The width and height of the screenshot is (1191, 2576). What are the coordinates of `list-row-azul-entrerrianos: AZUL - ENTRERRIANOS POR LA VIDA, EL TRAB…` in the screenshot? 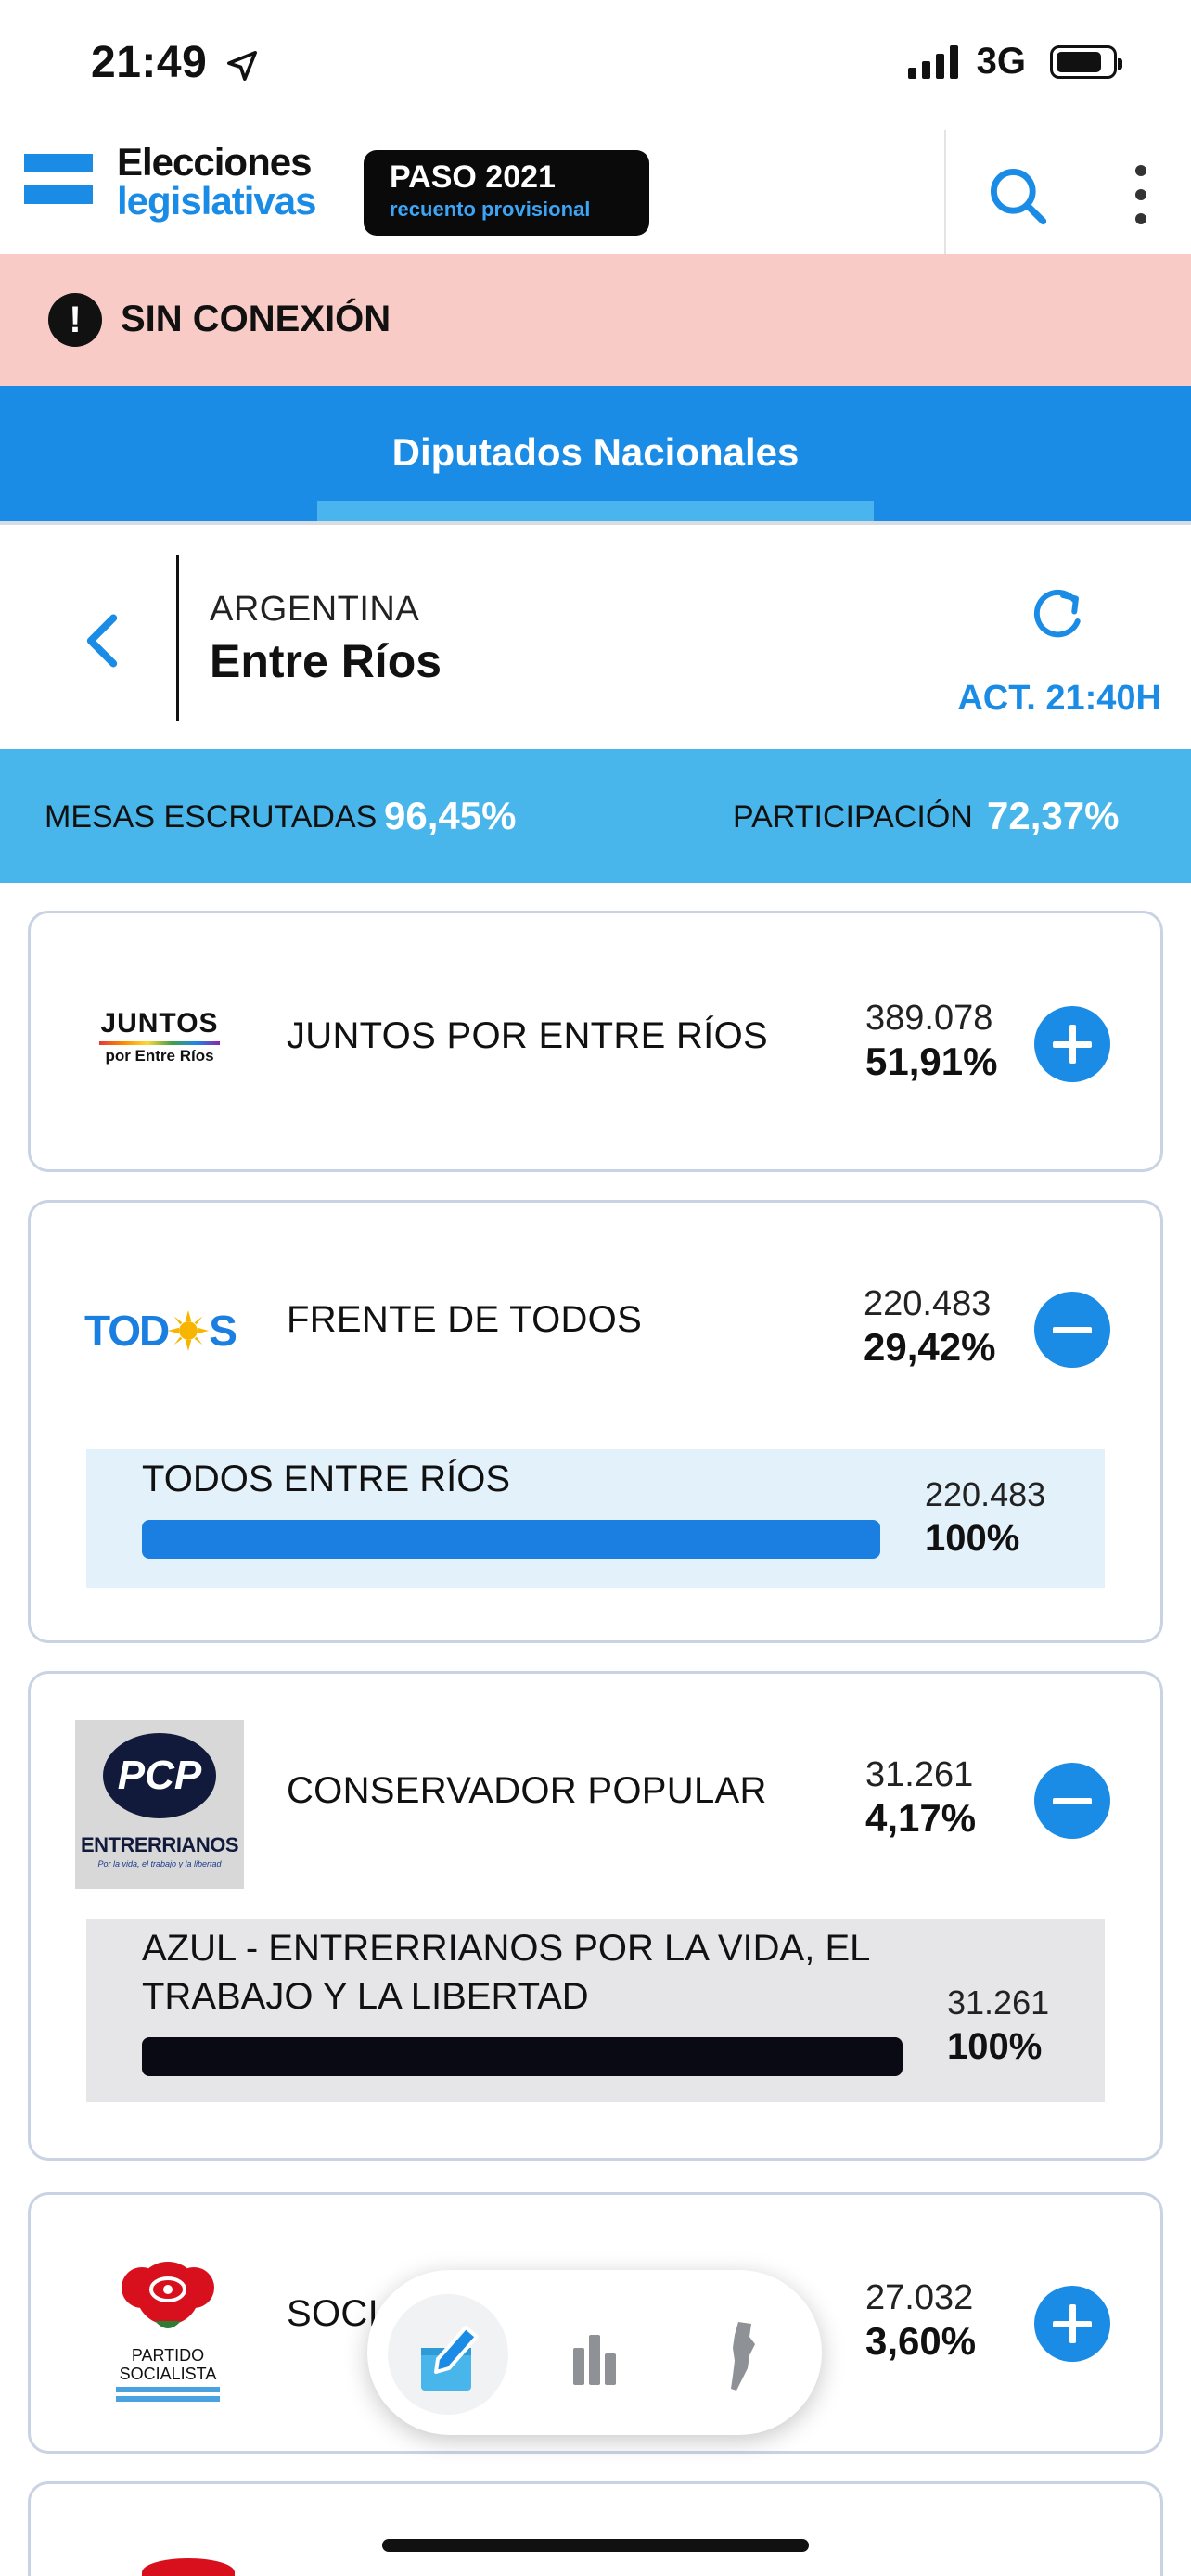 It's located at (595, 2010).